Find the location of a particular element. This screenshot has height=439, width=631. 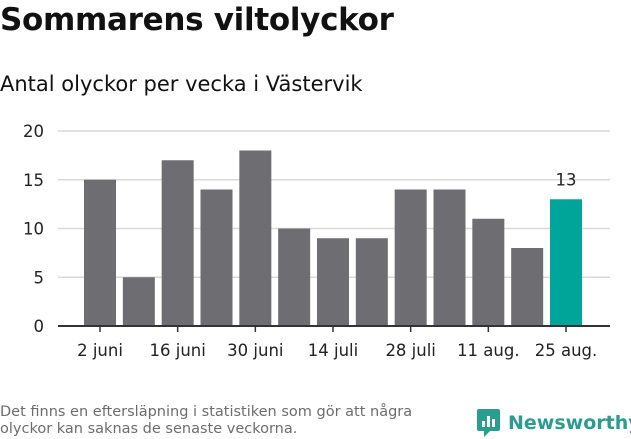

y-tick-label: 15 is located at coordinates (33, 180).